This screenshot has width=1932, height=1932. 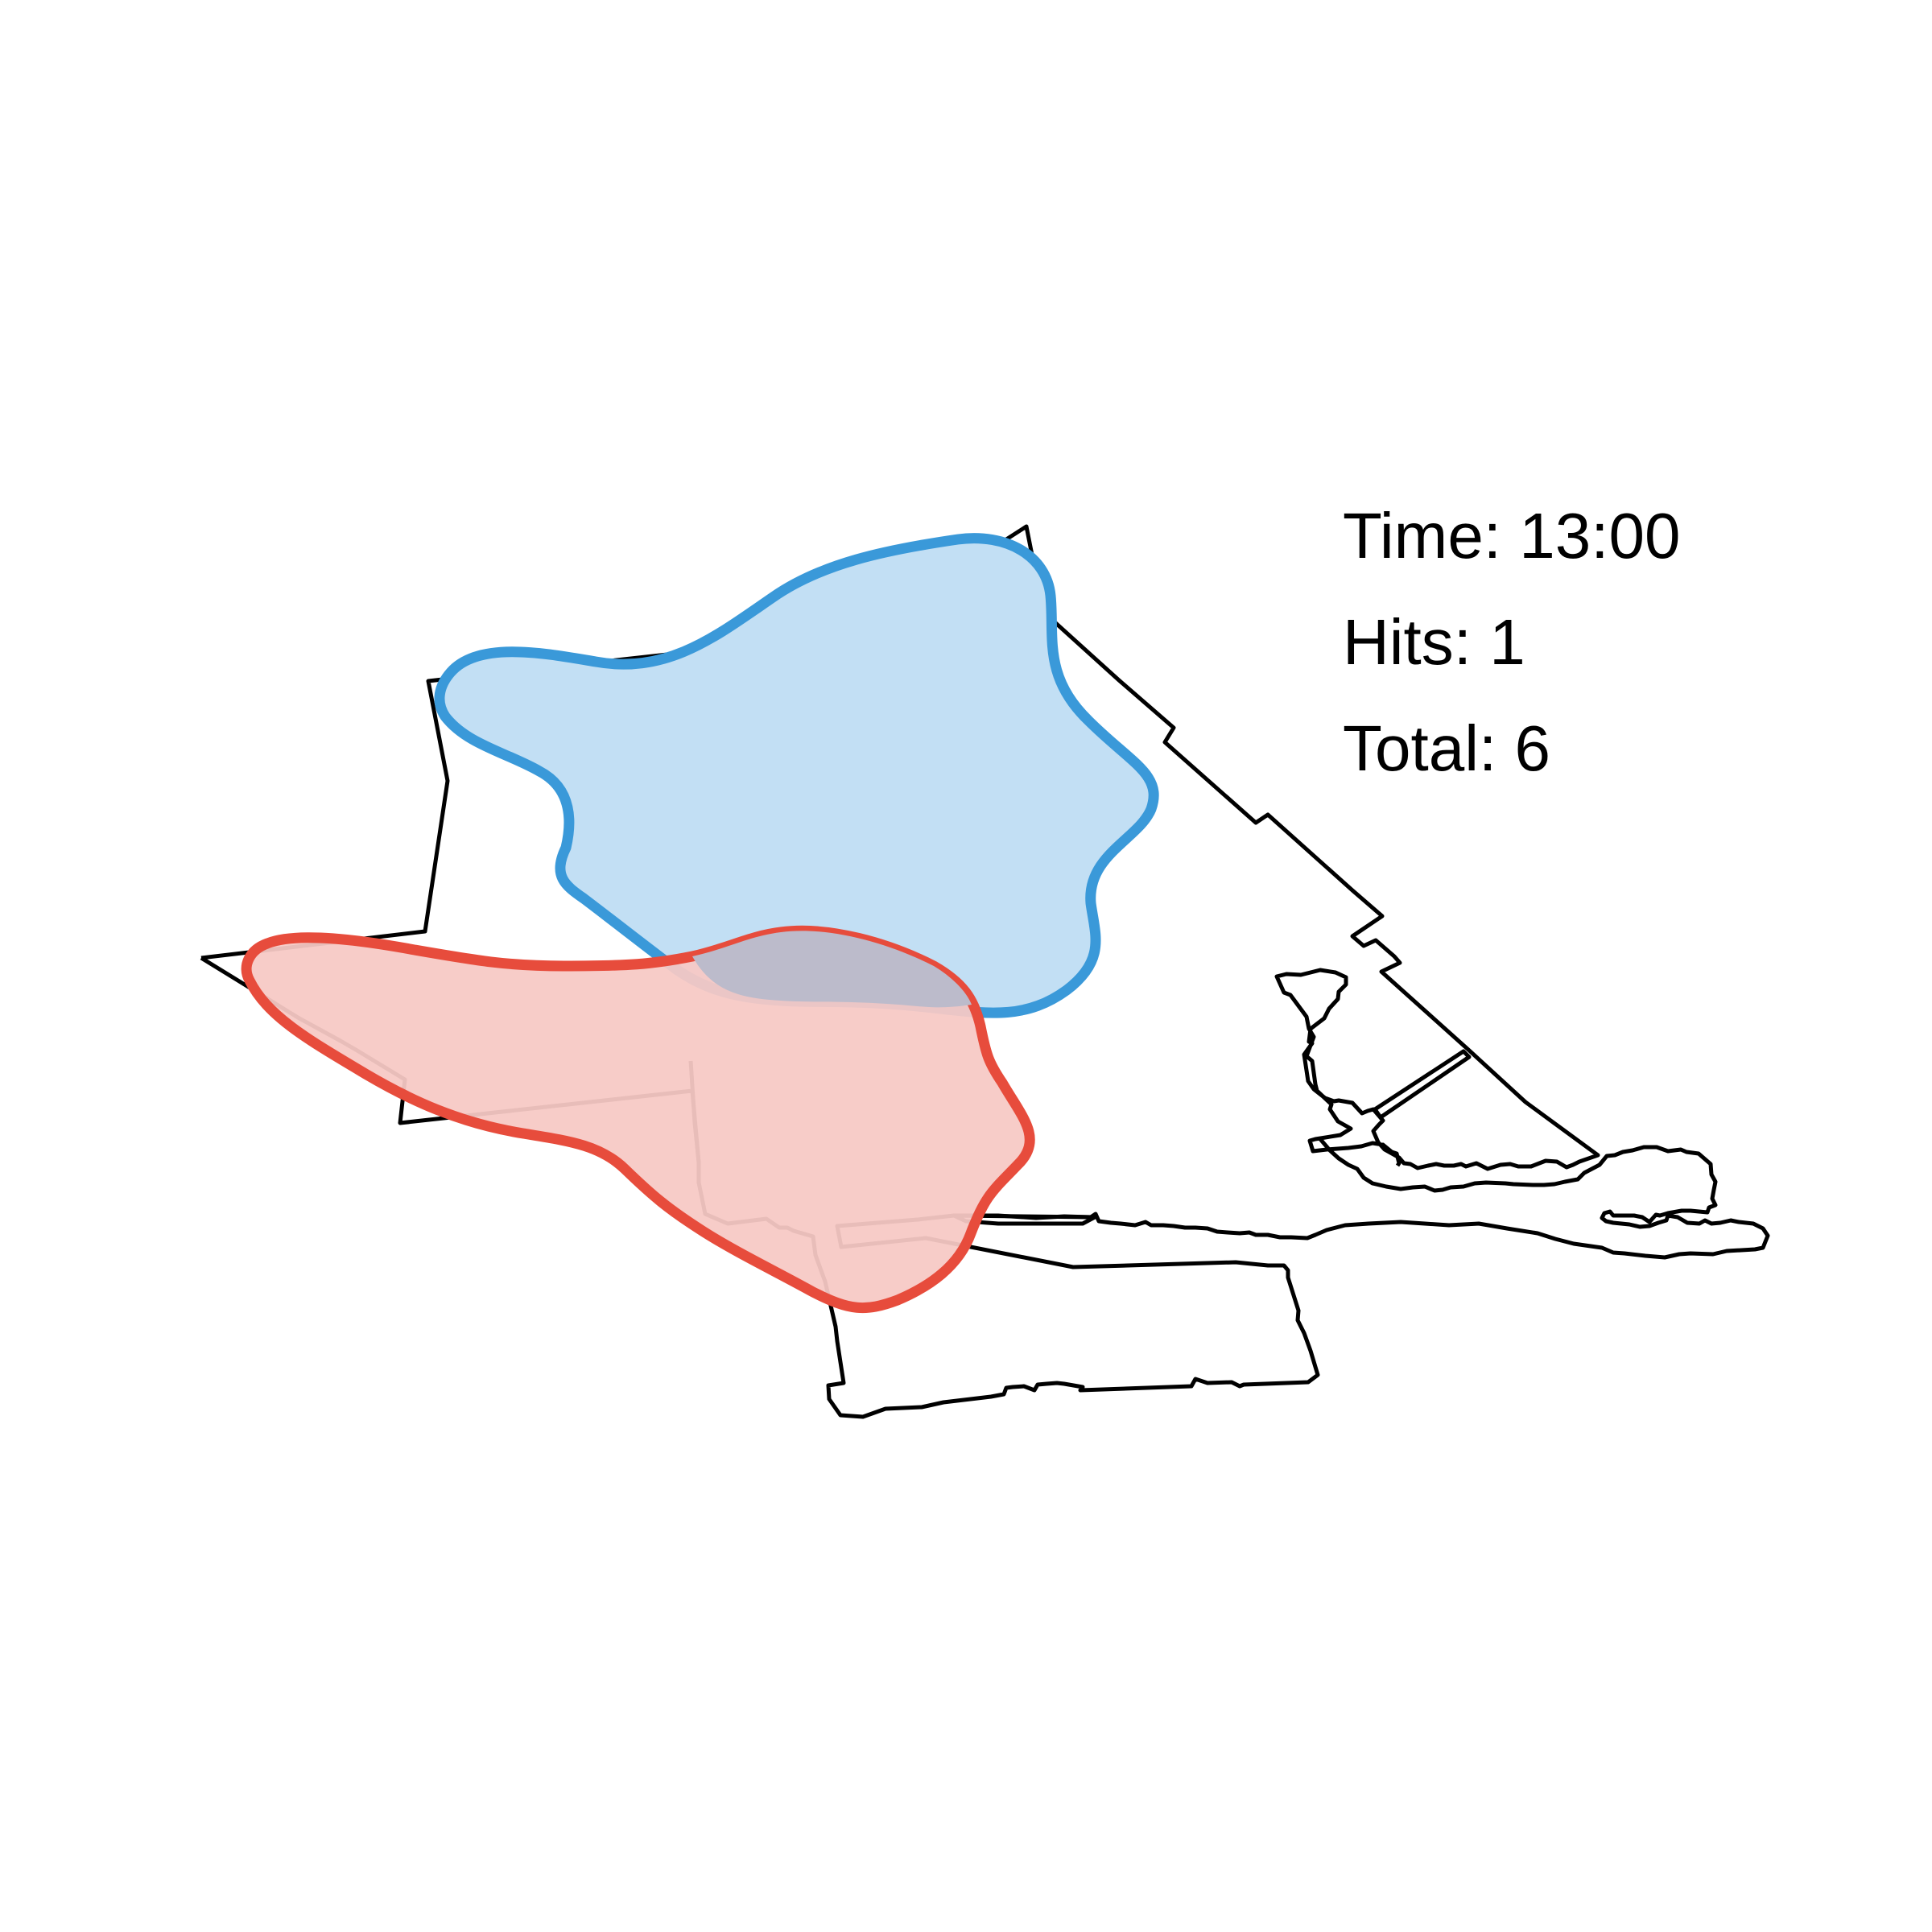 I want to click on total-label: Total:, so click(x=1420, y=748).